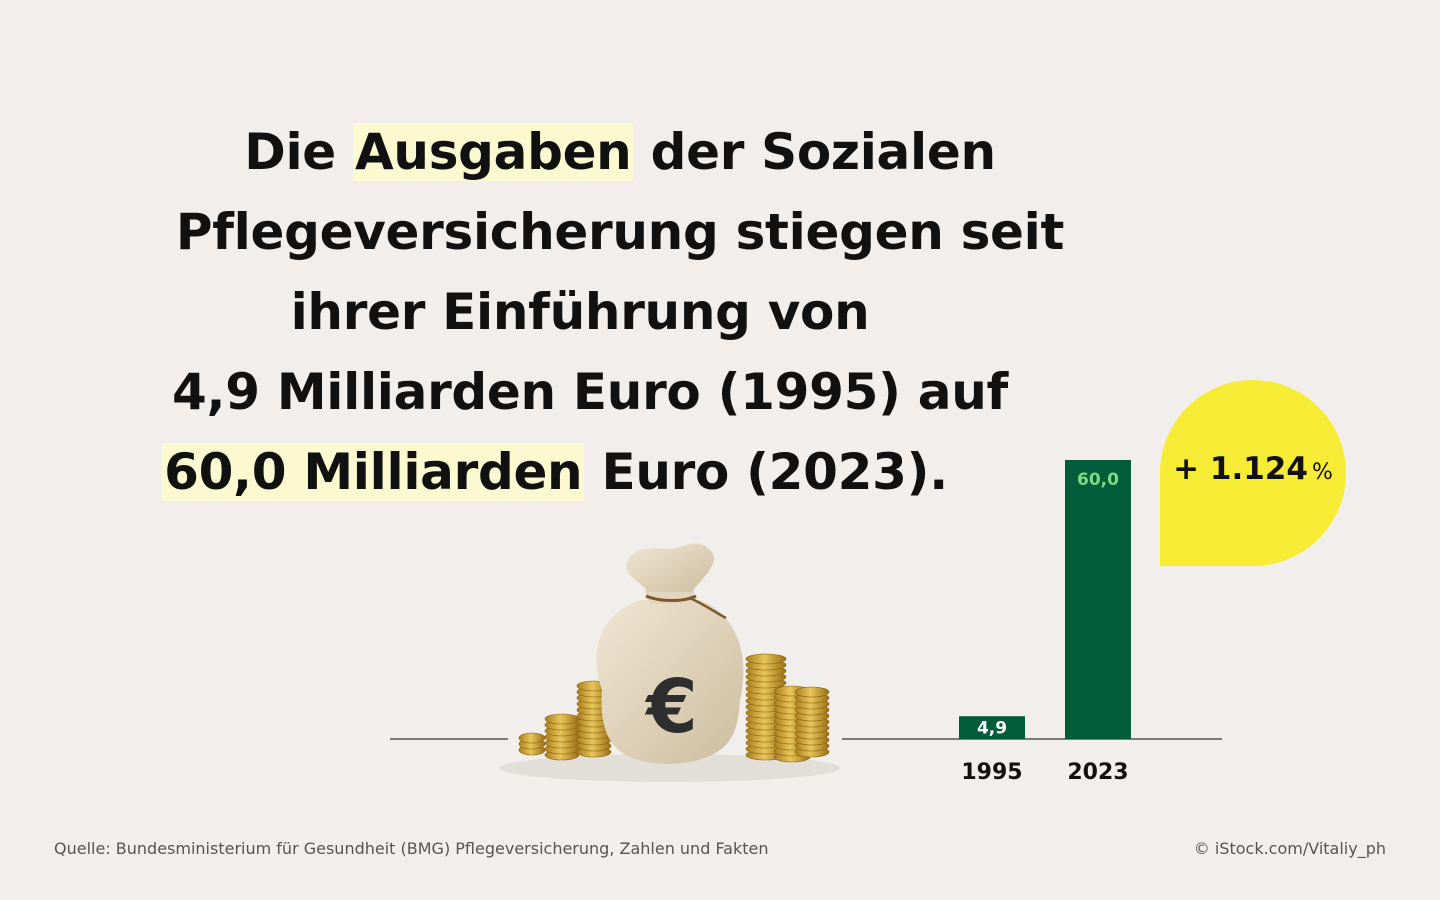 The image size is (1440, 900). Describe the element at coordinates (1240, 469) in the screenshot. I see `increase-value: + 1.124` at that location.